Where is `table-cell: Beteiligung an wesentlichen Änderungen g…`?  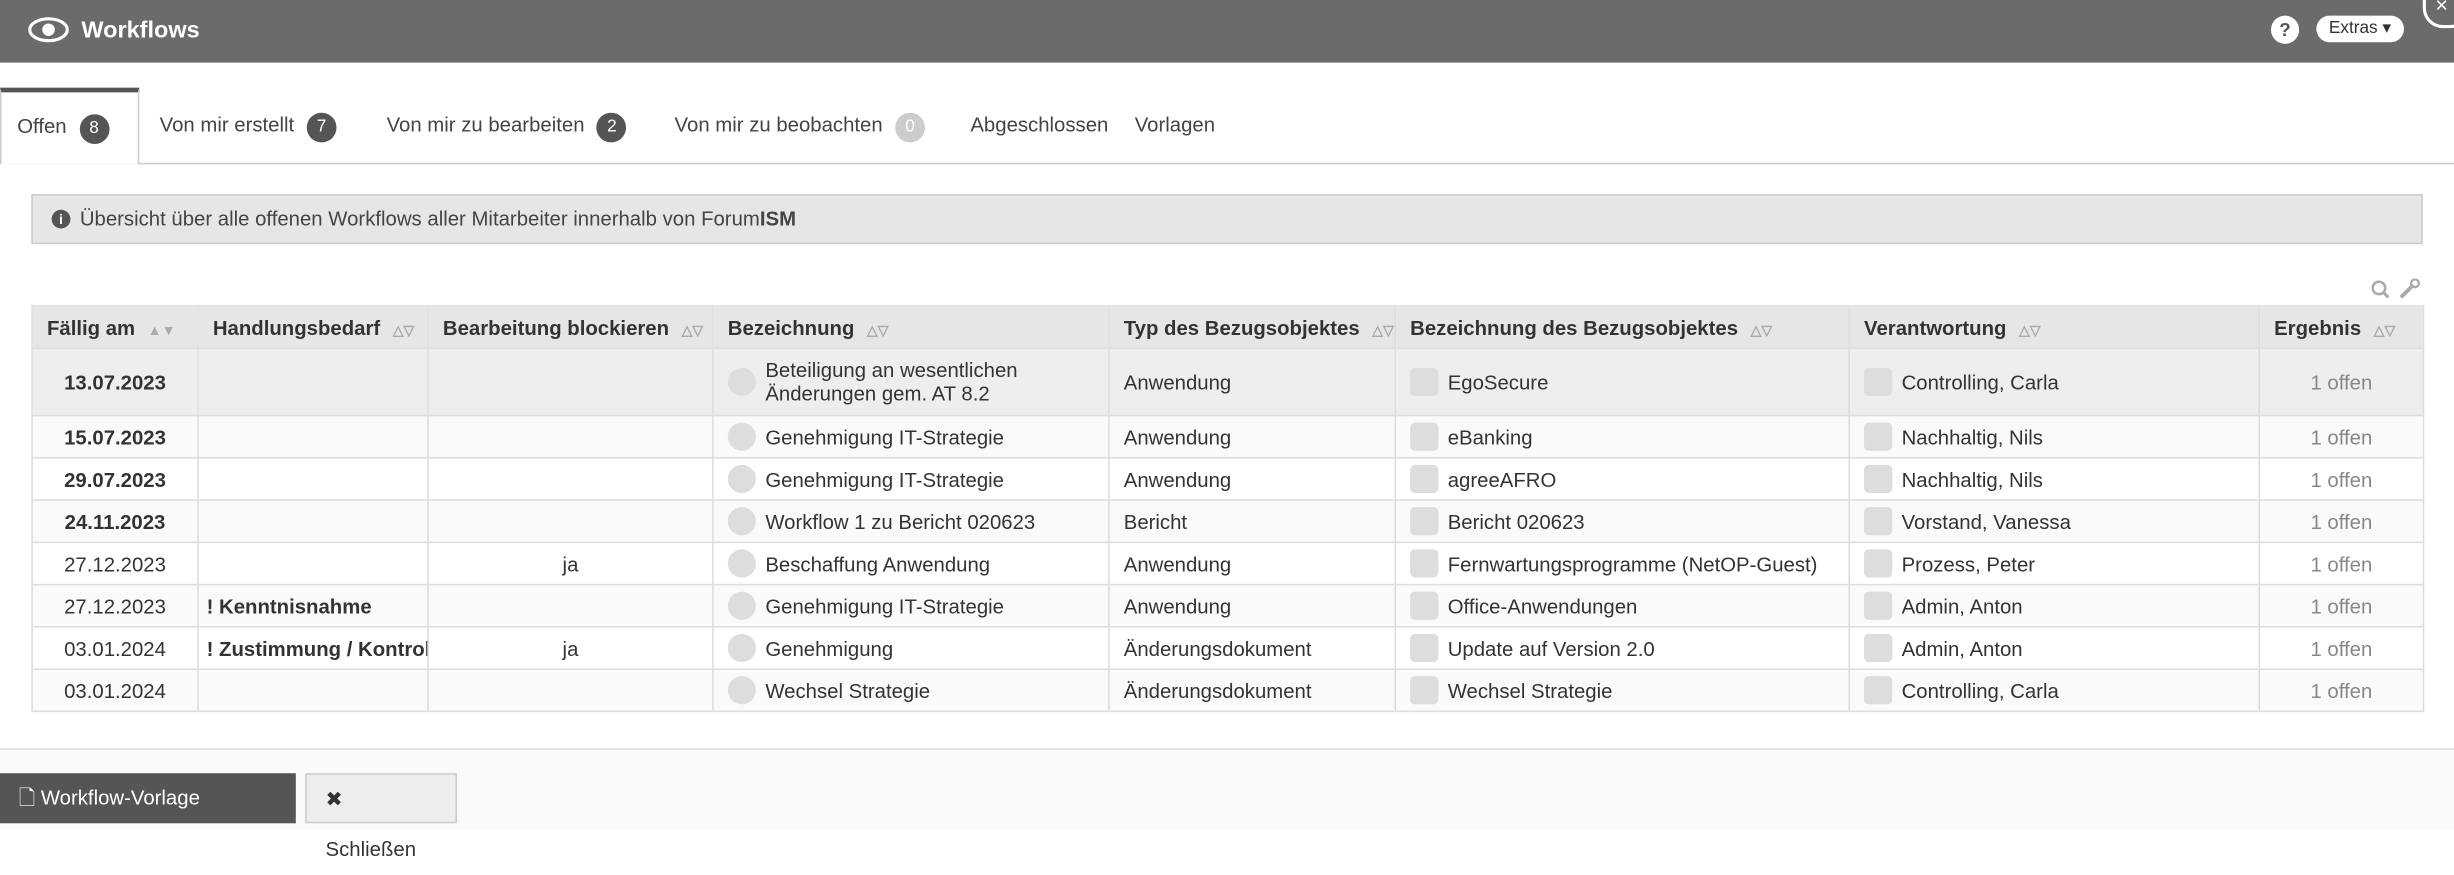
table-cell: Beteiligung an wesentlichen Änderungen g… is located at coordinates (911, 382).